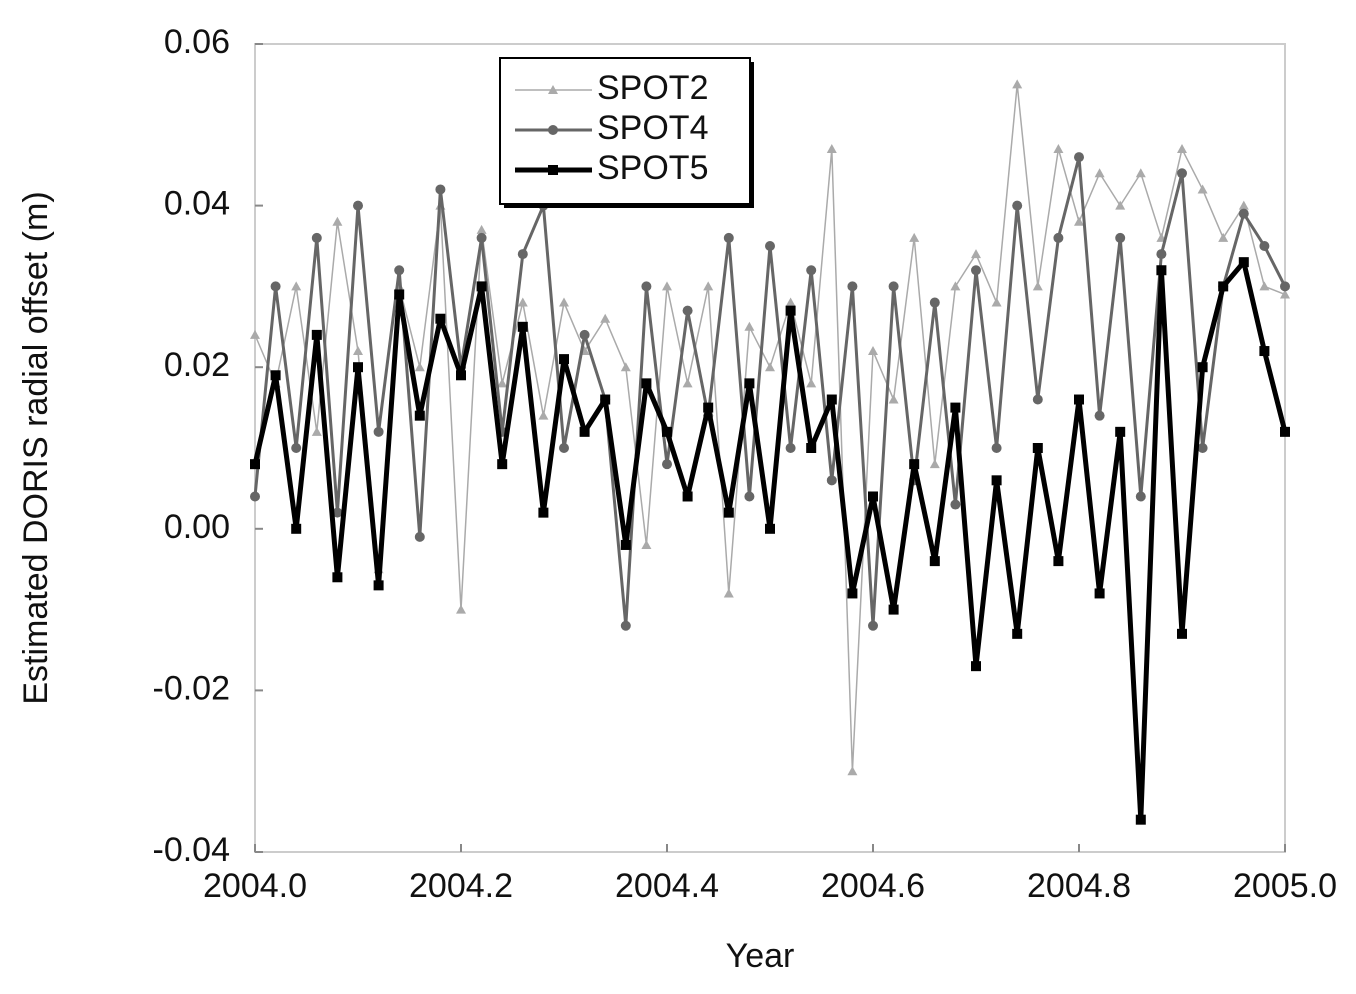 The height and width of the screenshot is (994, 1356). What do you see at coordinates (197, 365) in the screenshot?
I see `y-tick-label: 0.02` at bounding box center [197, 365].